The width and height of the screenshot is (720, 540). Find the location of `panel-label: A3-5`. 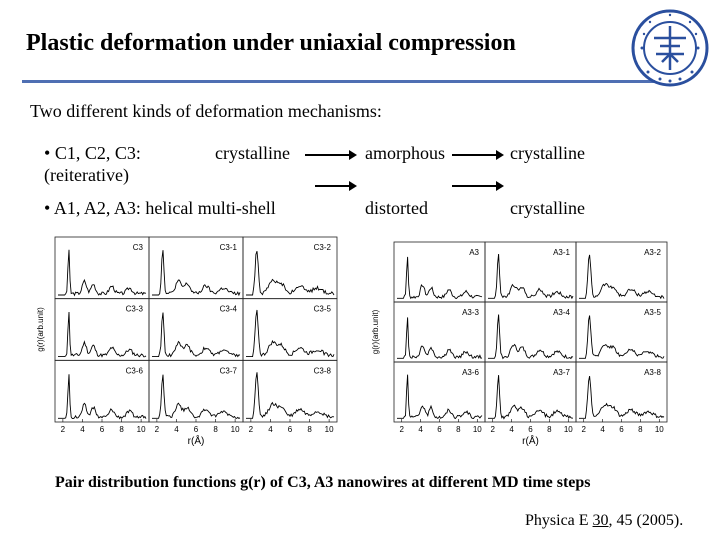

panel-label: A3-5 is located at coordinates (652, 312).